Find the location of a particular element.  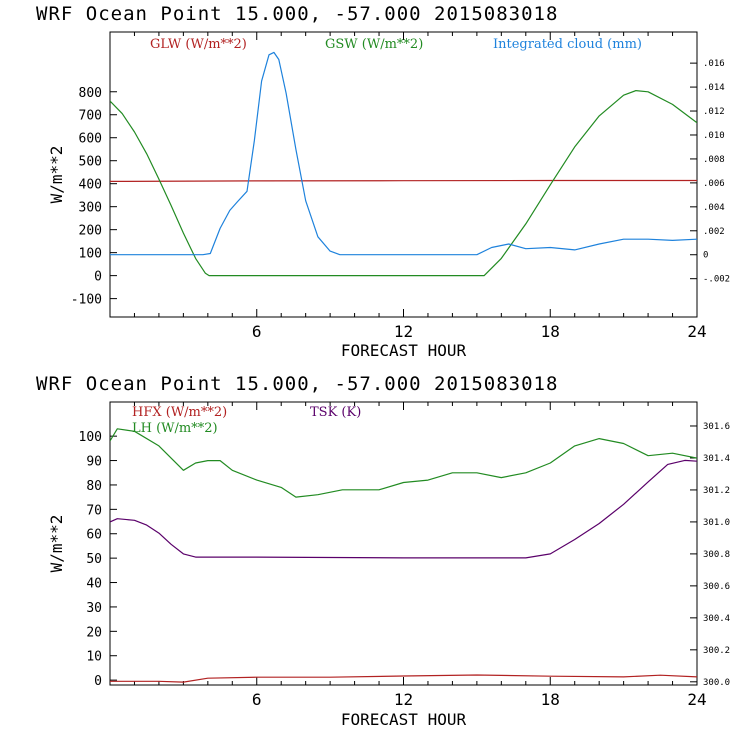

y-tick-label: 30 is located at coordinates (94, 608).